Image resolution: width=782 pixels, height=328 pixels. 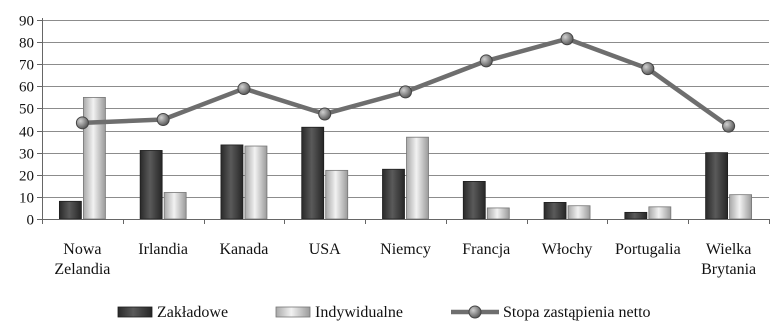 I want to click on y-axis-ticks: 0 10 20 30 40 50 60 70 80 90, so click(x=30, y=121).